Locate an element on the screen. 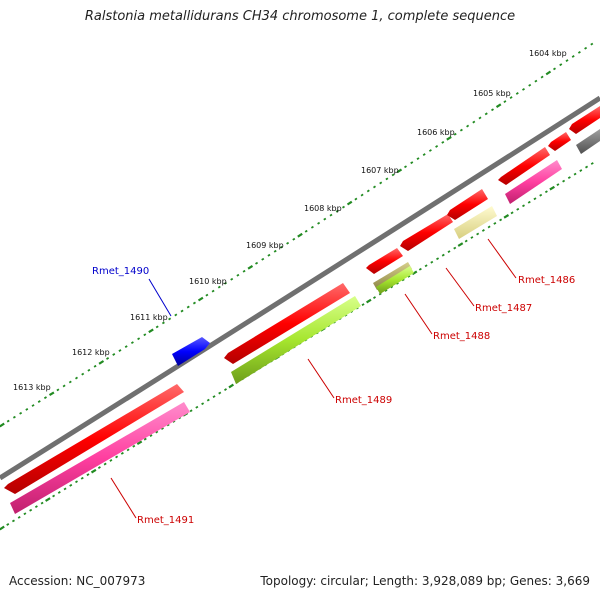 This screenshot has width=600, height=600. kbp-label: 1612 kbp is located at coordinates (91, 352).